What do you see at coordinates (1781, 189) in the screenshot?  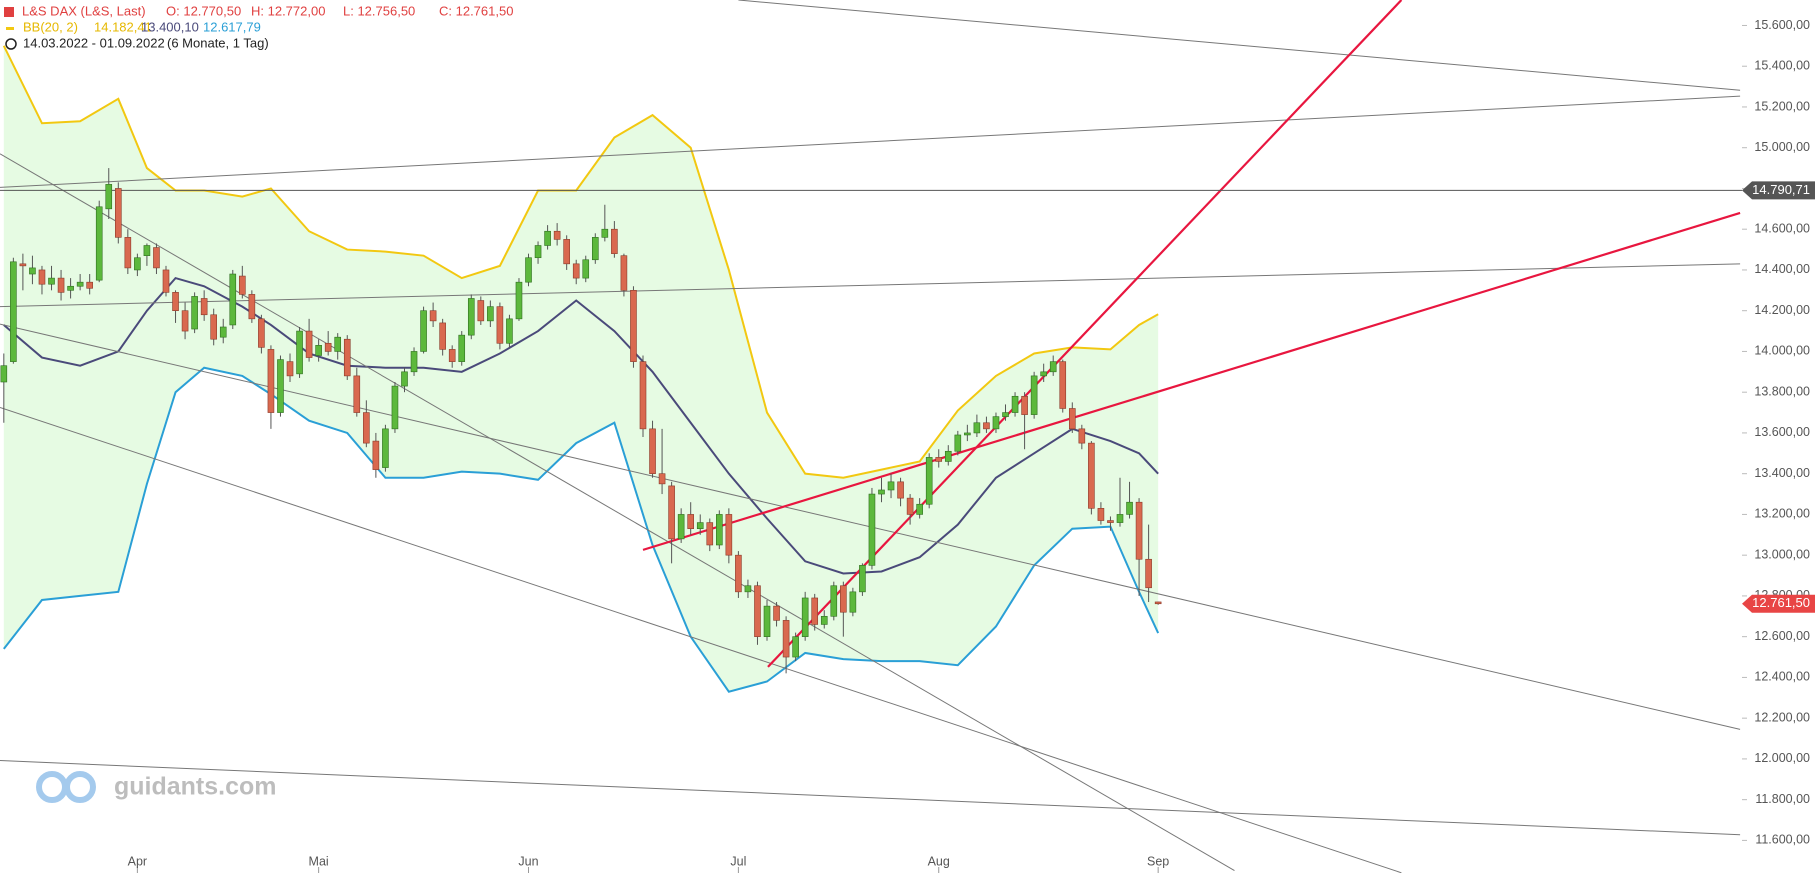 I see `price-tag-label: 14.790,71` at bounding box center [1781, 189].